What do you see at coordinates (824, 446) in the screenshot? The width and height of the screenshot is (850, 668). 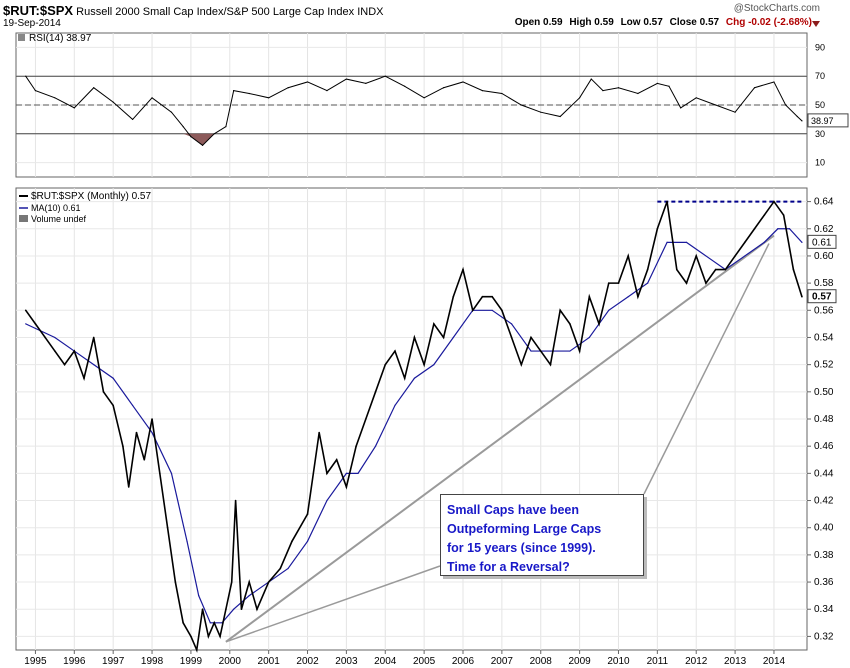 I see `y-tick-label: 0.46` at bounding box center [824, 446].